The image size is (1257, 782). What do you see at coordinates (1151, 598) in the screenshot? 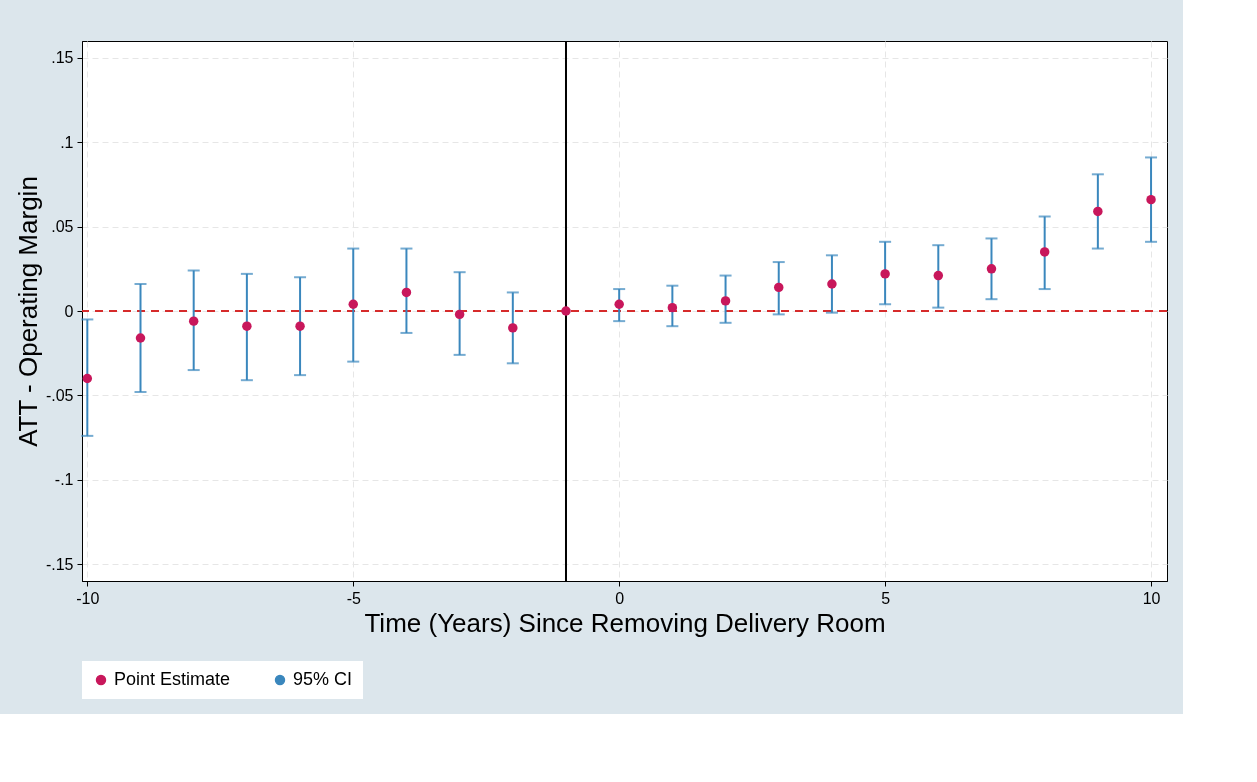
I see `x-tick-label: 10` at bounding box center [1151, 598].